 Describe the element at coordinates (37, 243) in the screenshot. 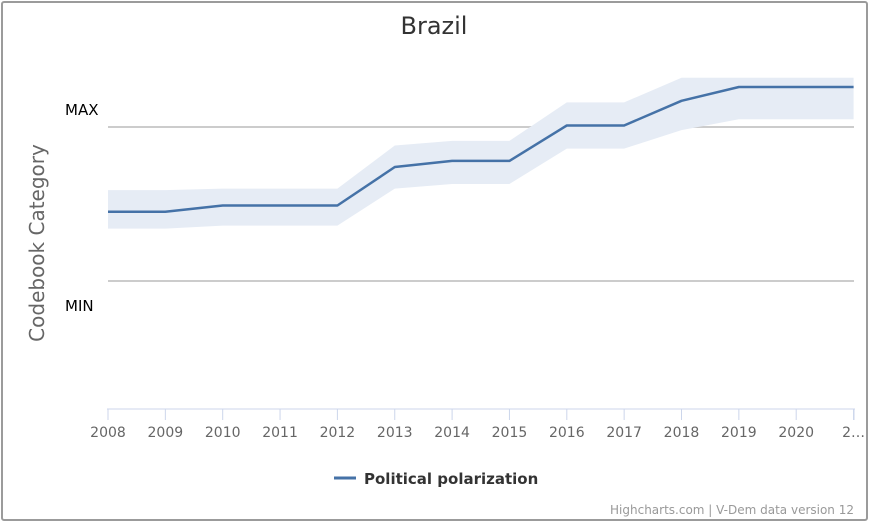

I see `y-axis-title: Codebook Category` at that location.